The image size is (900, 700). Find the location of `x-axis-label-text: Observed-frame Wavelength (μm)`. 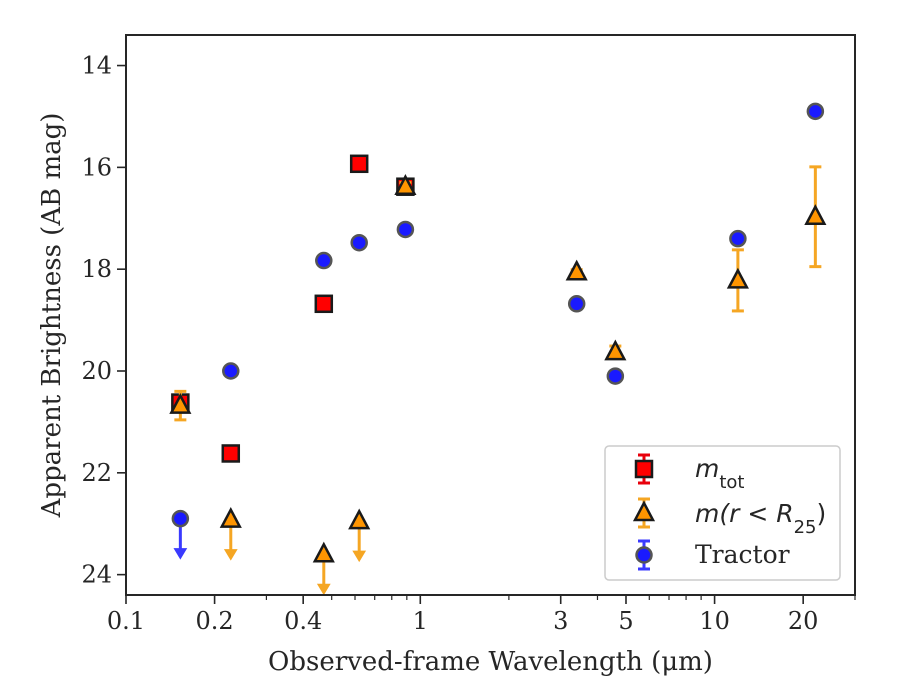

x-axis-label-text: Observed-frame Wavelength (μm) is located at coordinates (490, 662).